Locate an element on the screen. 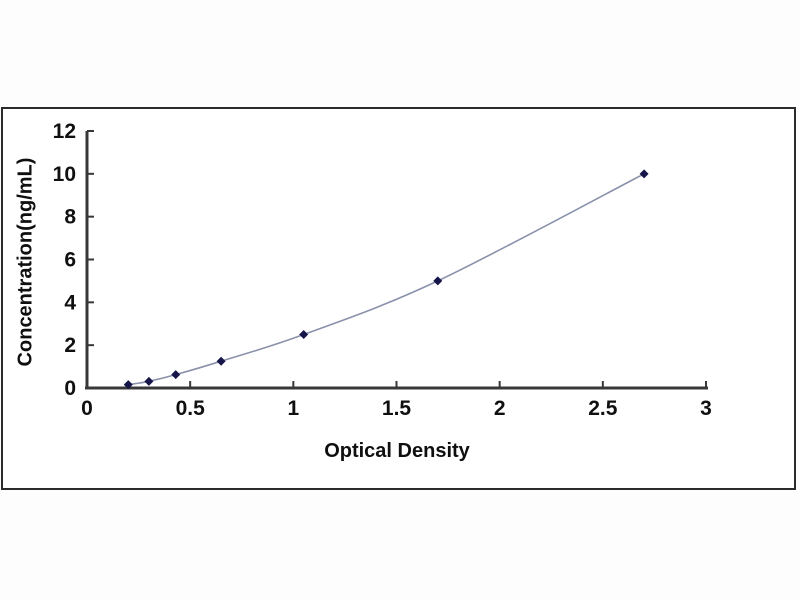 The height and width of the screenshot is (600, 800). x-tick-label: 1 is located at coordinates (293, 408).